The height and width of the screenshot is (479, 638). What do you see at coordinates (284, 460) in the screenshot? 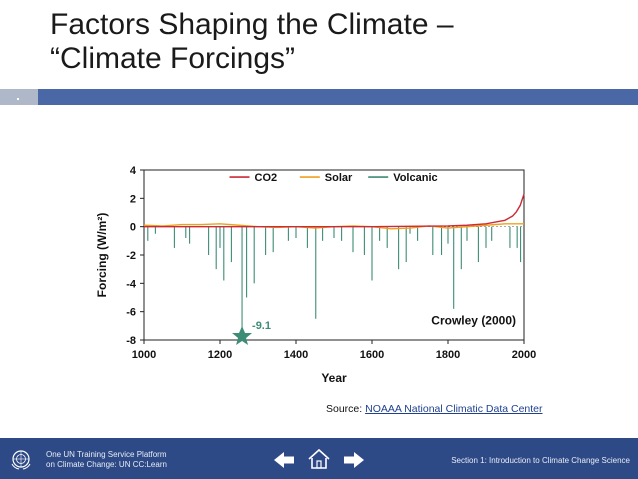
I see `back-arrow-icon` at bounding box center [284, 460].